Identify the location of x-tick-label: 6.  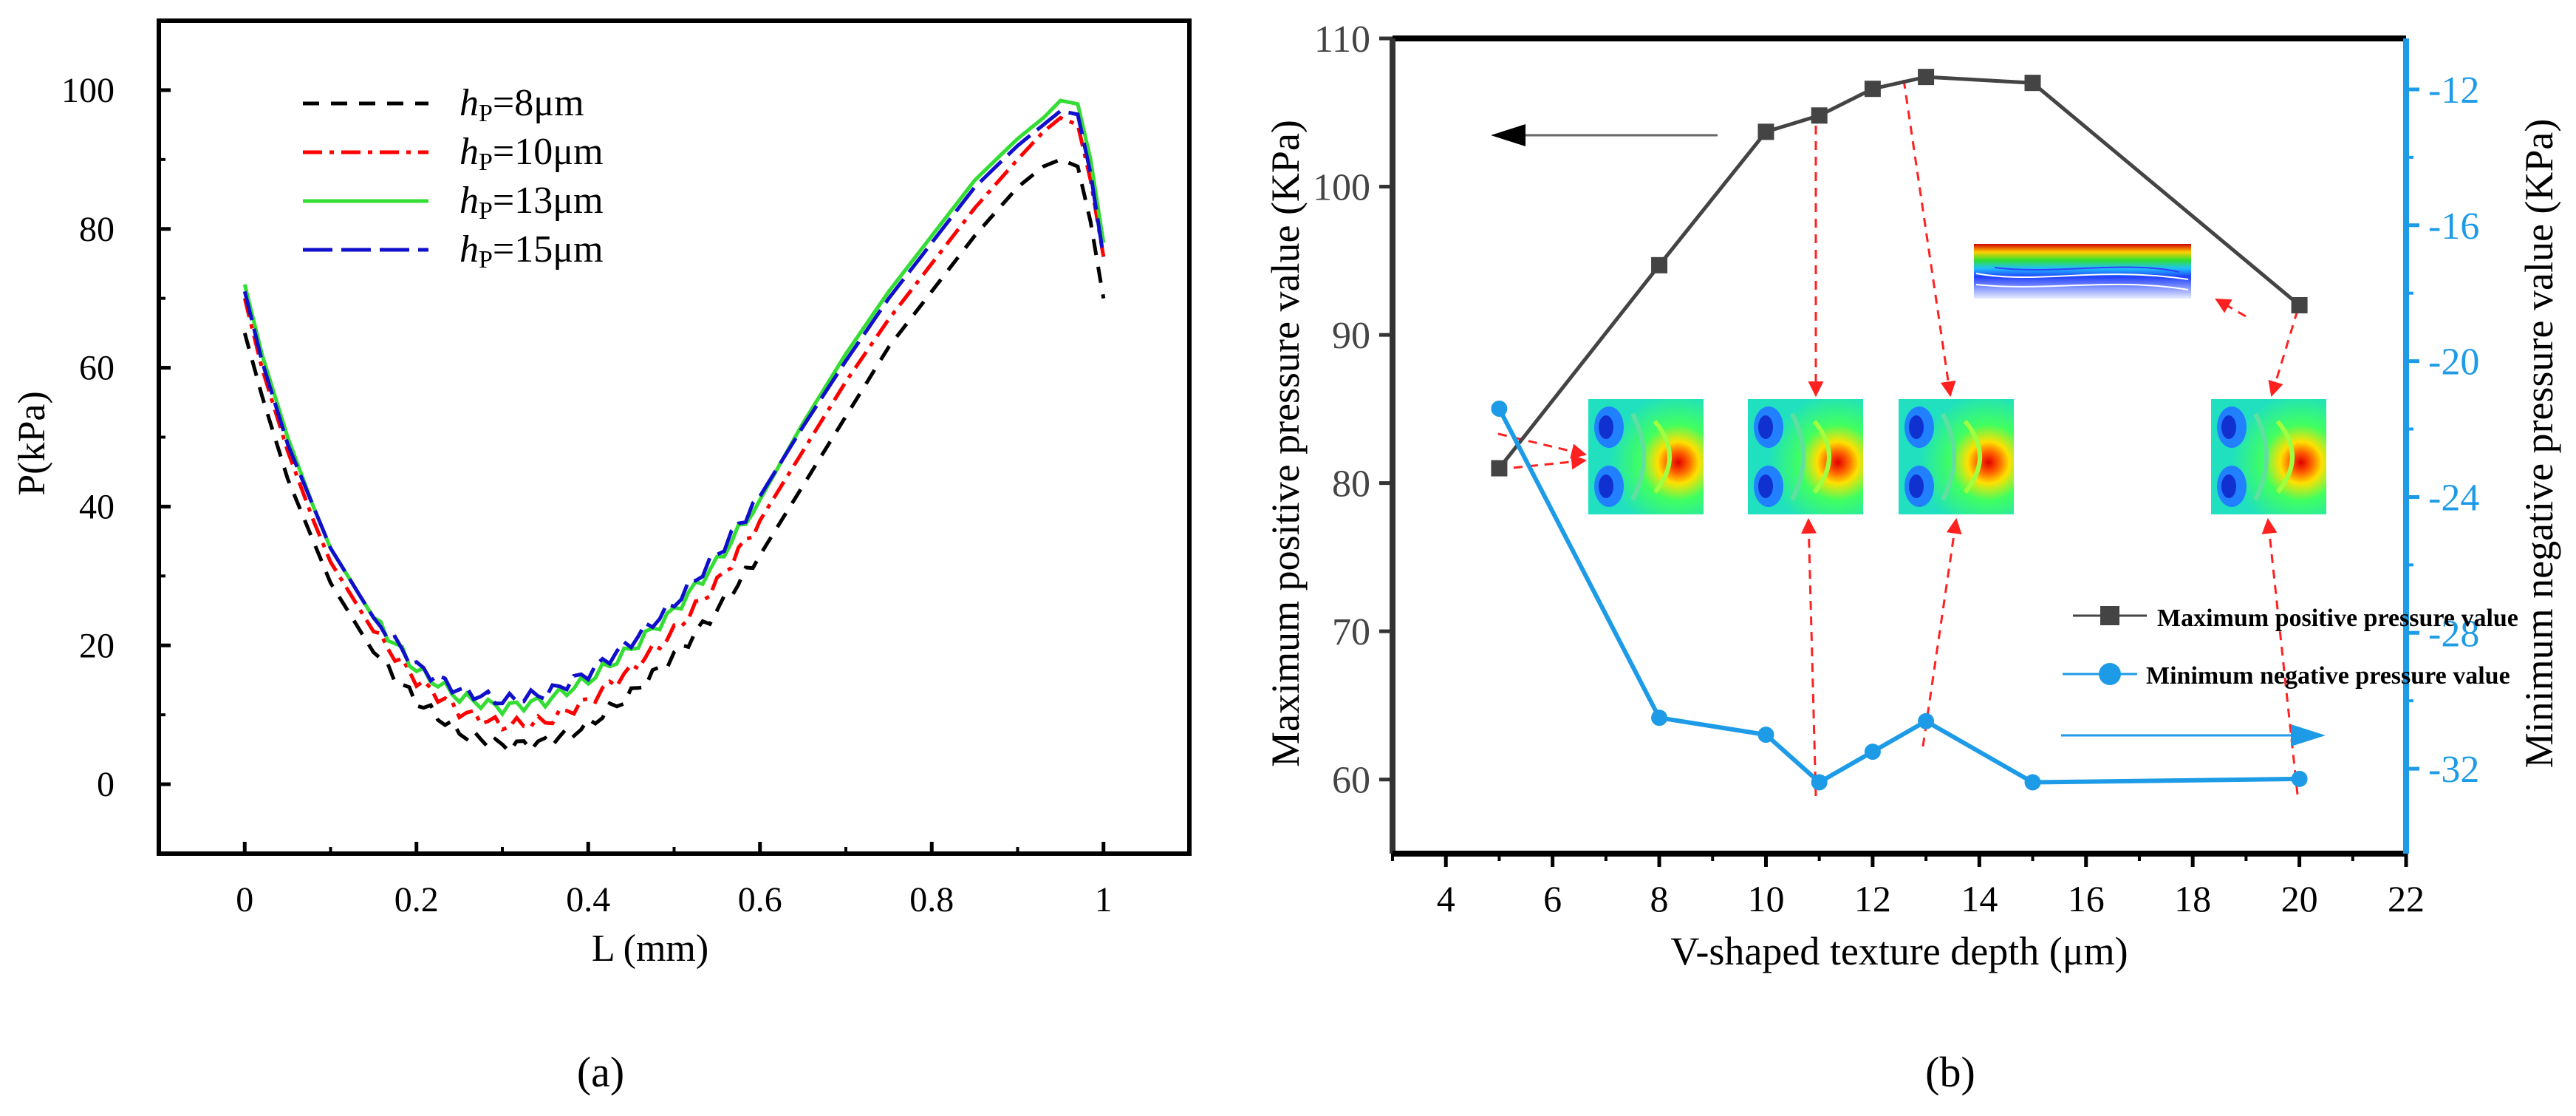
(1552, 898).